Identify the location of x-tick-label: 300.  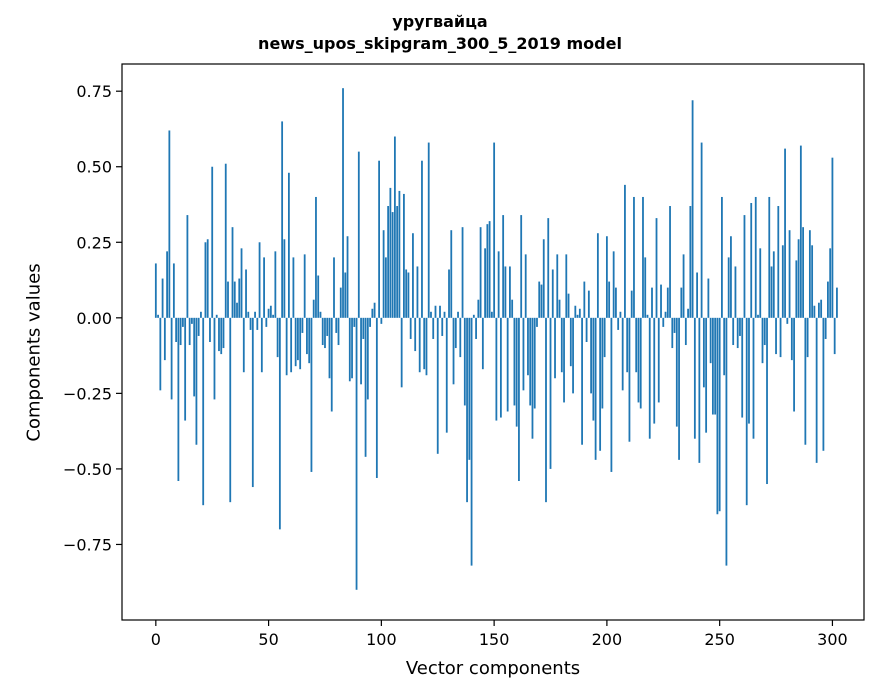
(832, 639).